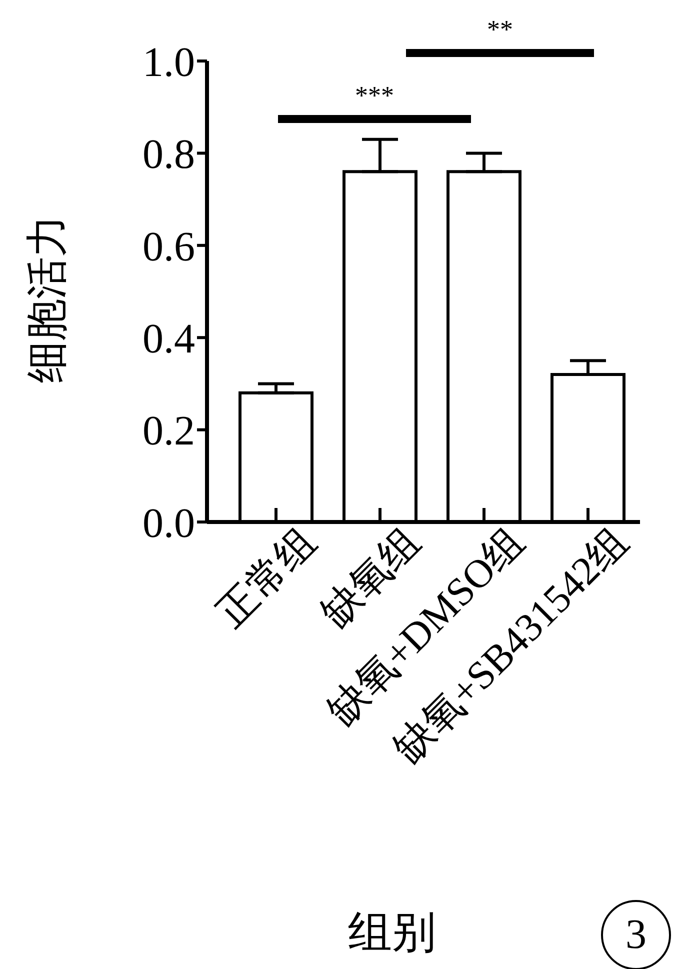 This screenshot has height=969, width=689. Describe the element at coordinates (168, 339) in the screenshot. I see `y-tick-label: 0.4` at that location.